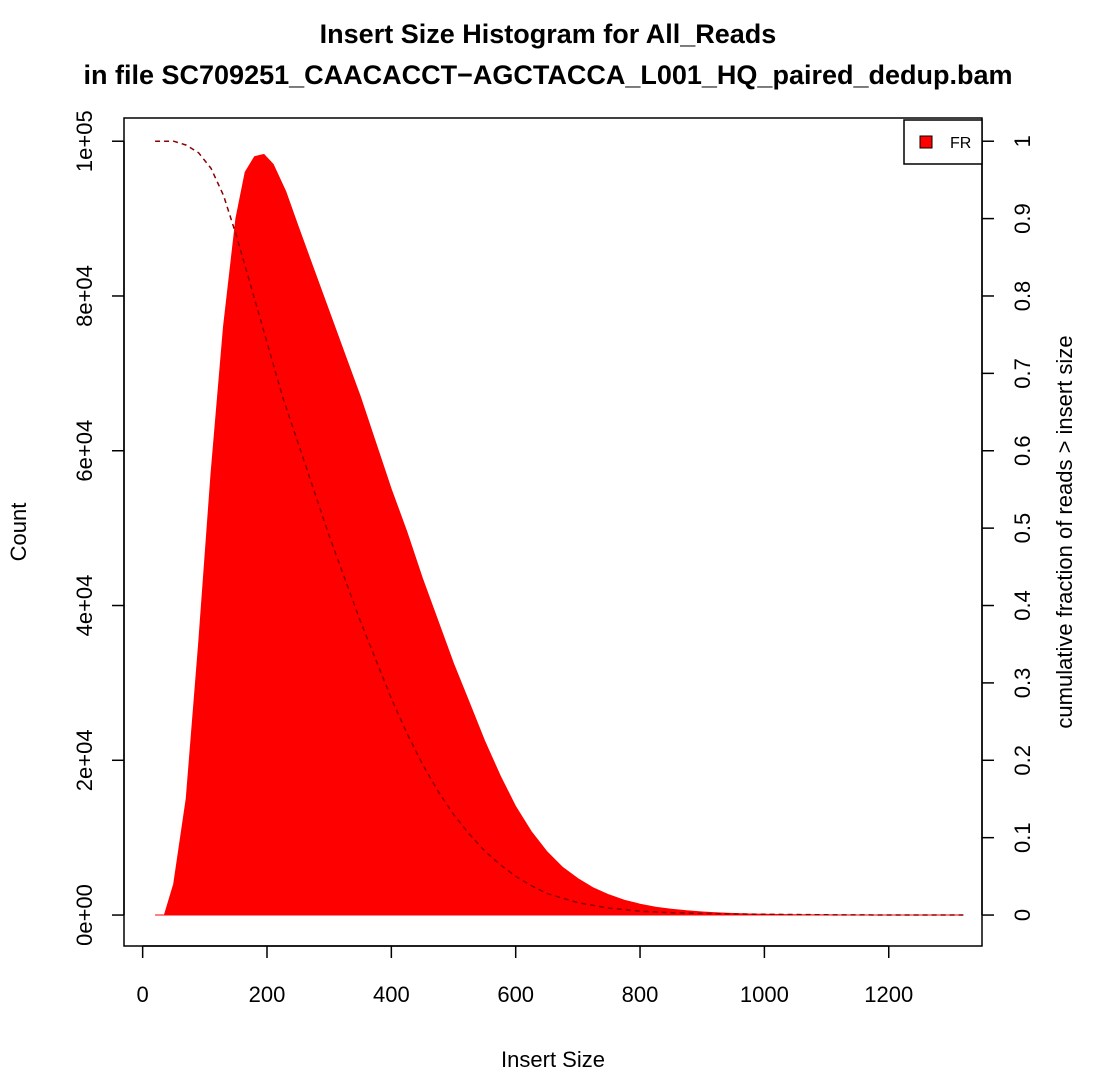 The image size is (1096, 1081). What do you see at coordinates (926, 142) in the screenshot?
I see `legend-swatch-fr` at bounding box center [926, 142].